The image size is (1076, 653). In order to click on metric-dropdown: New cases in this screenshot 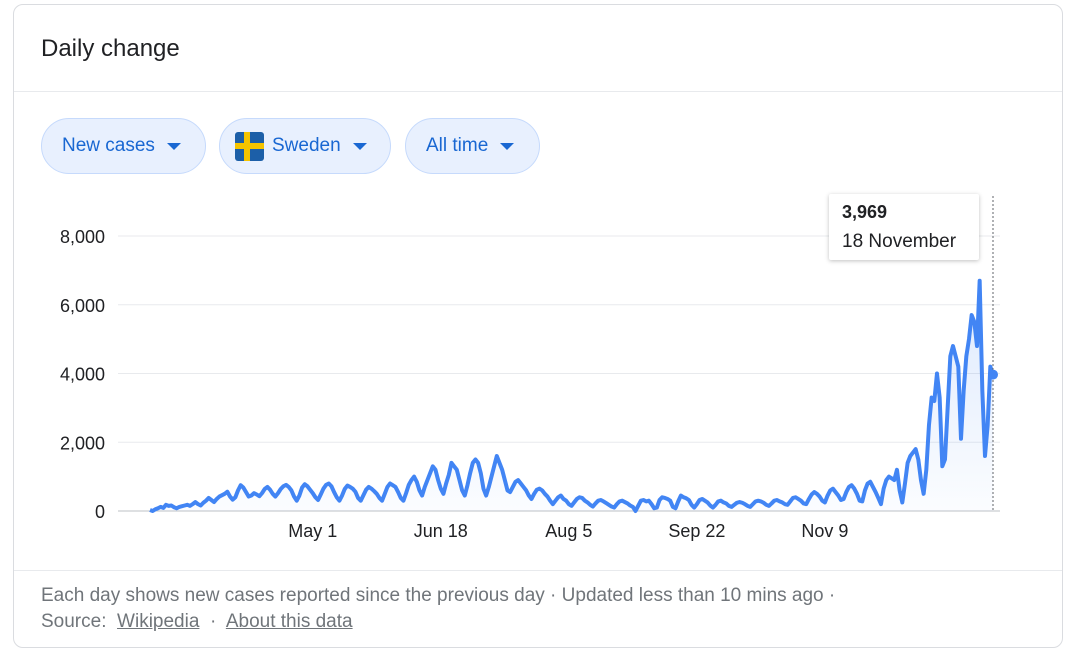, I will do `click(123, 146)`.